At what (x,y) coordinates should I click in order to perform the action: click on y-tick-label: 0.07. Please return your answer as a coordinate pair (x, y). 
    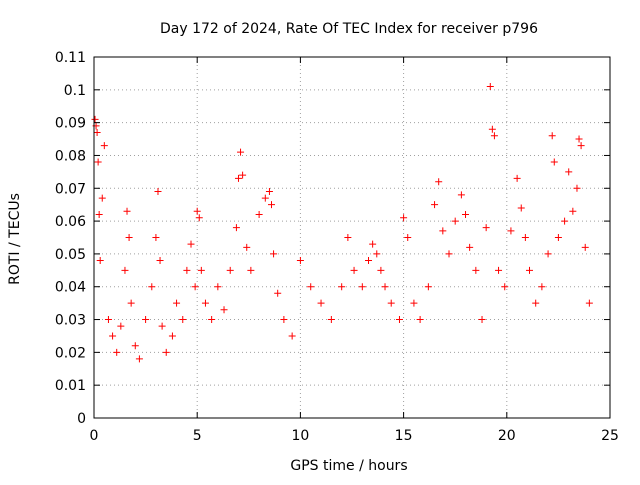
    Looking at the image, I should click on (70, 189).